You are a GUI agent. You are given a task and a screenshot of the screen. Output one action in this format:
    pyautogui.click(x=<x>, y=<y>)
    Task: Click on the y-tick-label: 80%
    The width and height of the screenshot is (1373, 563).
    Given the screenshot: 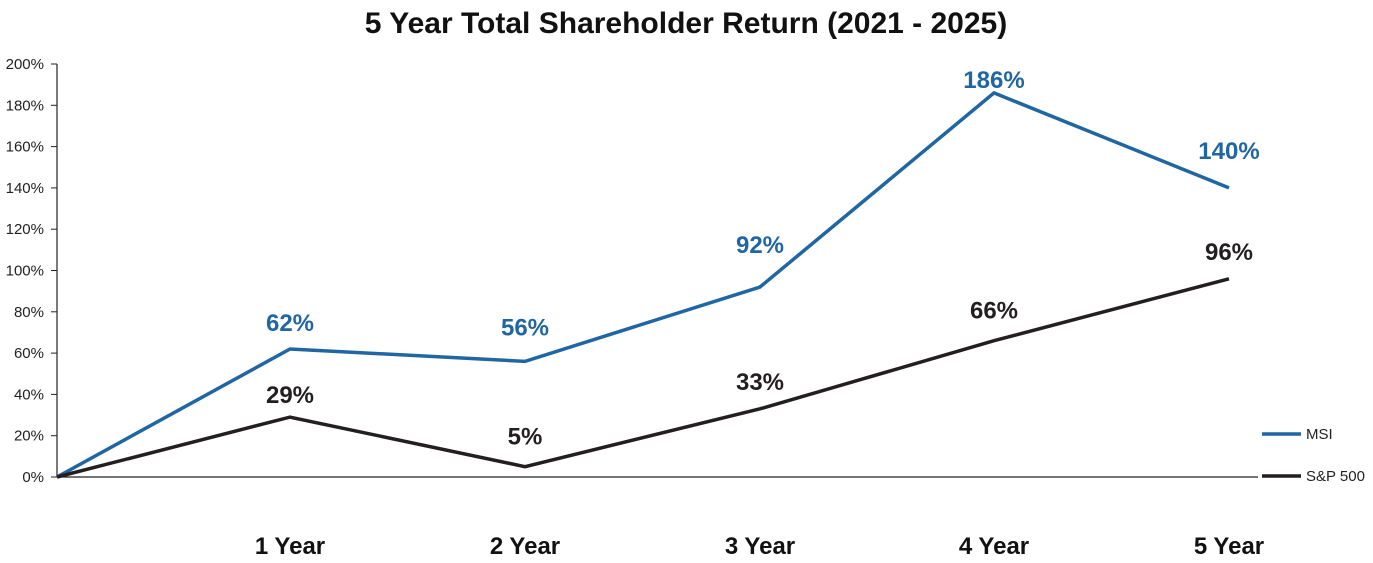 What is the action you would take?
    pyautogui.click(x=29, y=312)
    